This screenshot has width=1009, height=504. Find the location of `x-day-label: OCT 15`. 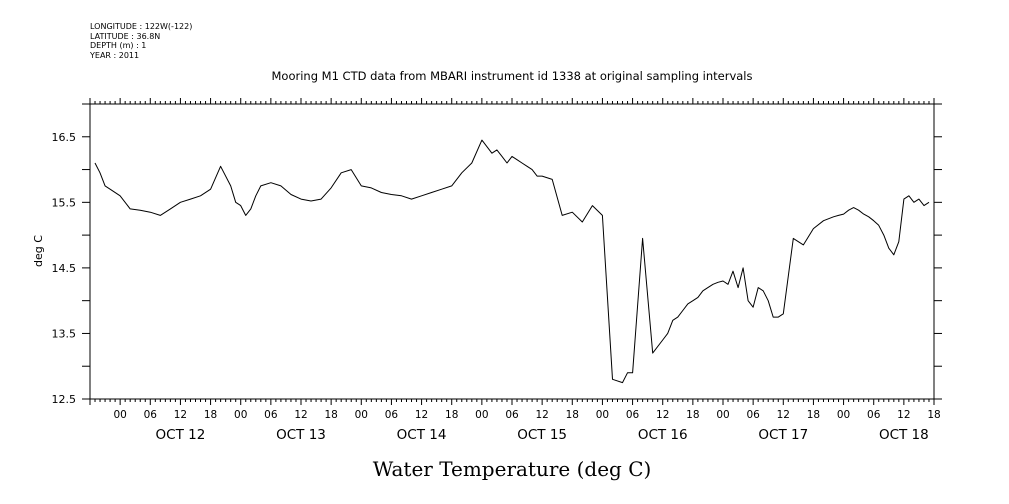

x-day-label: OCT 15 is located at coordinates (542, 435).